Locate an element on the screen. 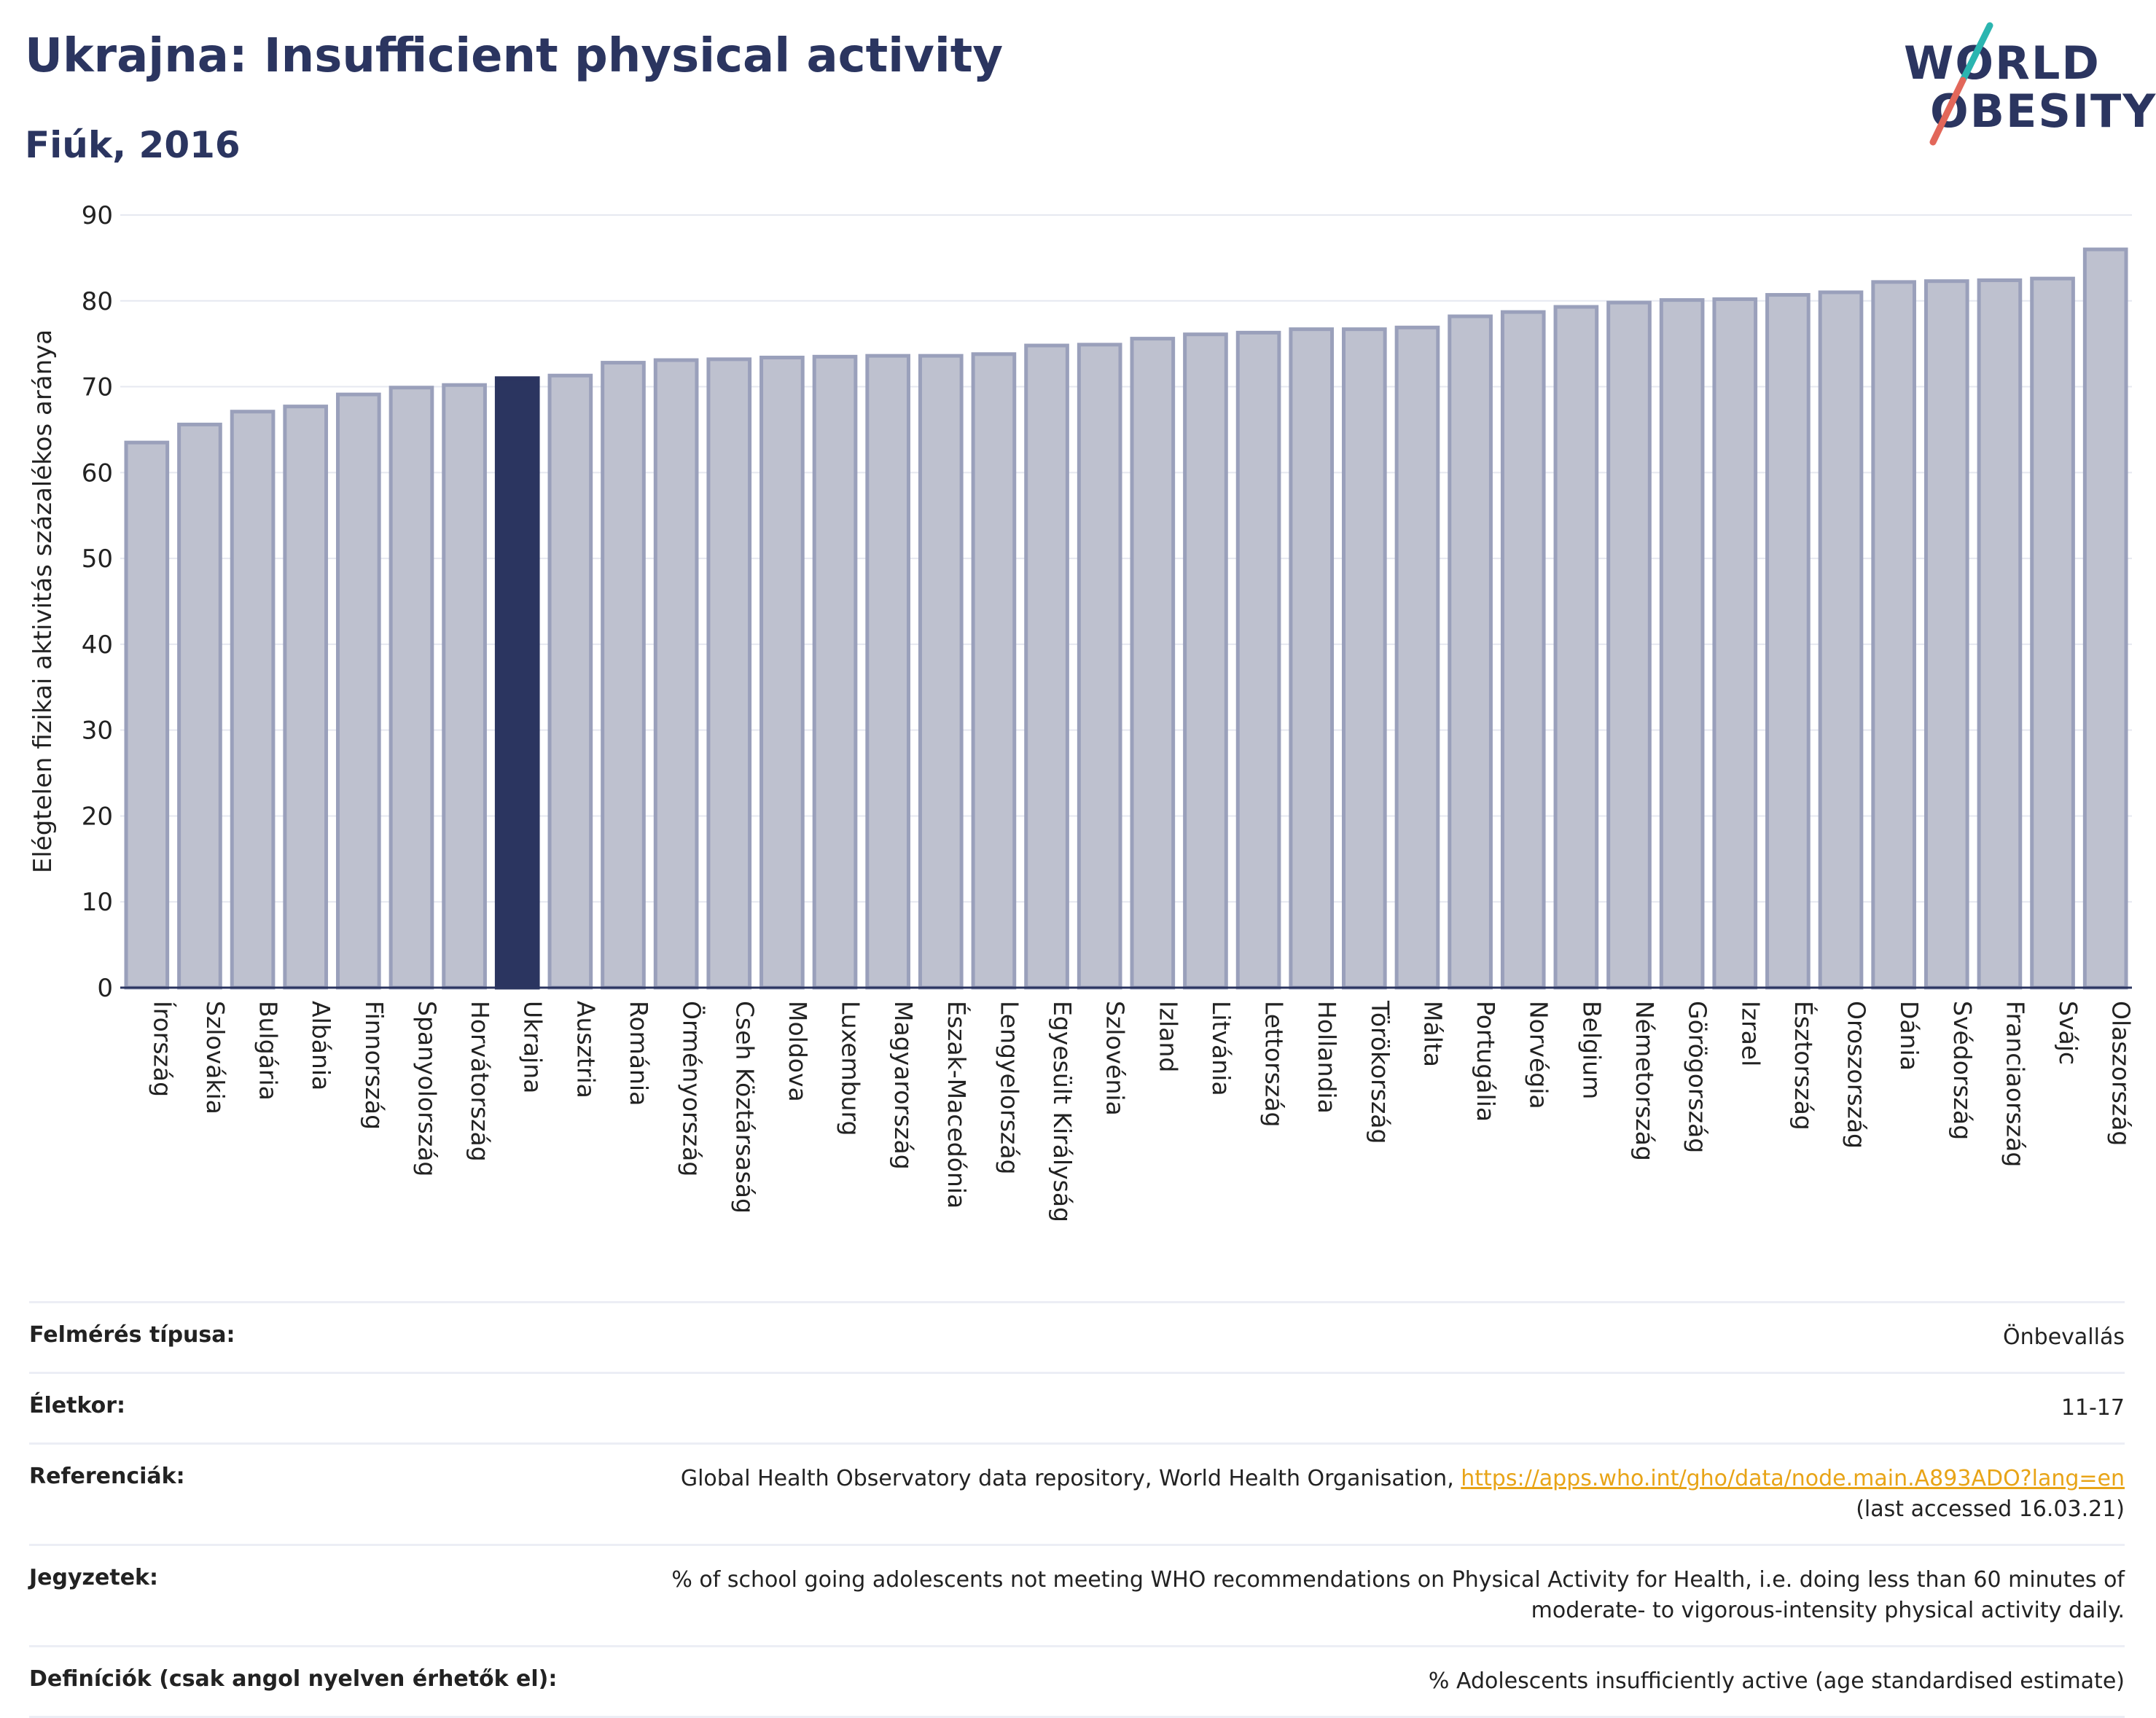  x-tick-label: Moldova is located at coordinates (798, 1051).